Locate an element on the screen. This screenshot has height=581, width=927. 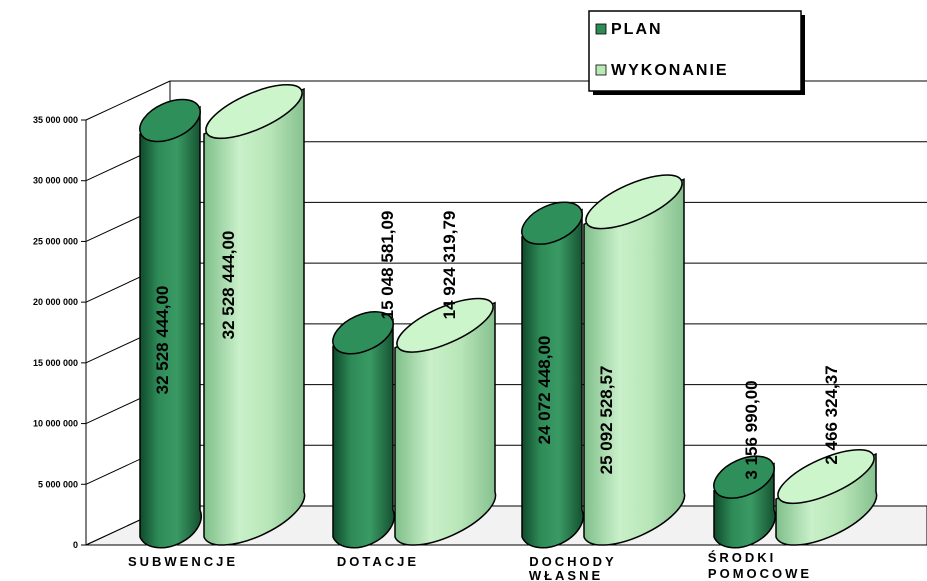
category-label: POMOCOWE is located at coordinates (760, 573).